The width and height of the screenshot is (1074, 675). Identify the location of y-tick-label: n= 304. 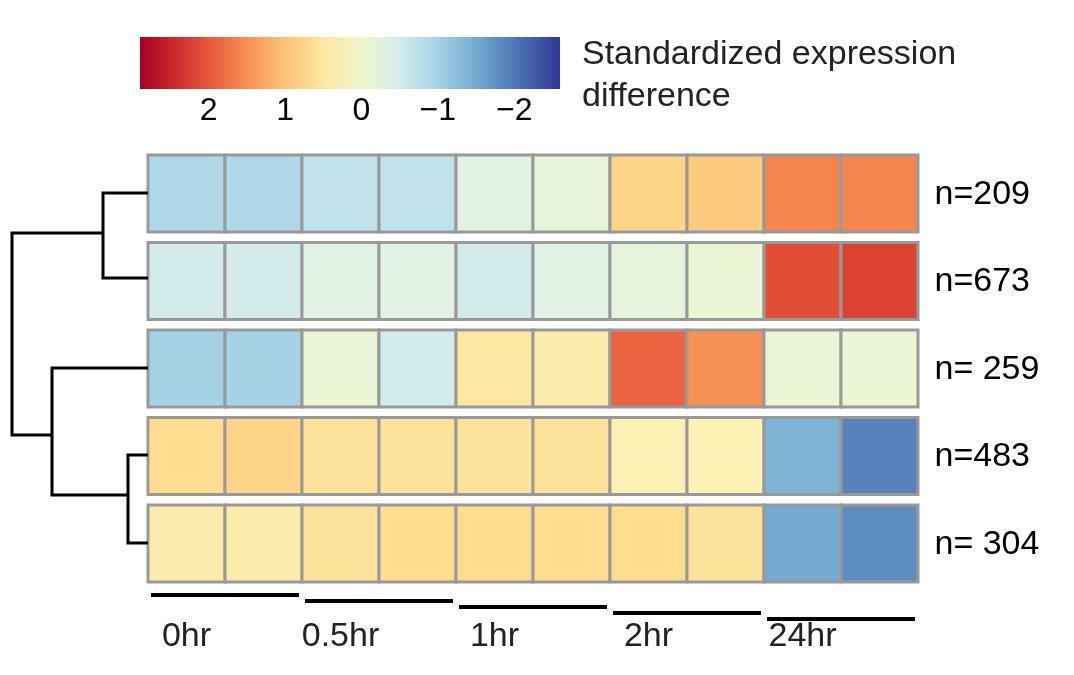
(987, 541).